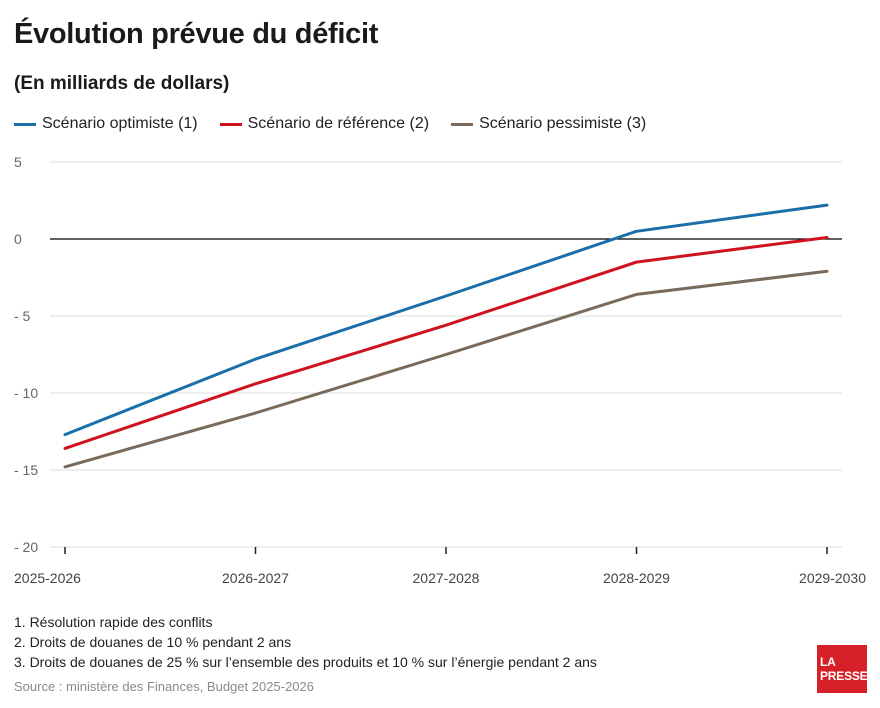 The width and height of the screenshot is (880, 708). I want to click on chart-title: Évolution prévue du déficit, so click(196, 34).